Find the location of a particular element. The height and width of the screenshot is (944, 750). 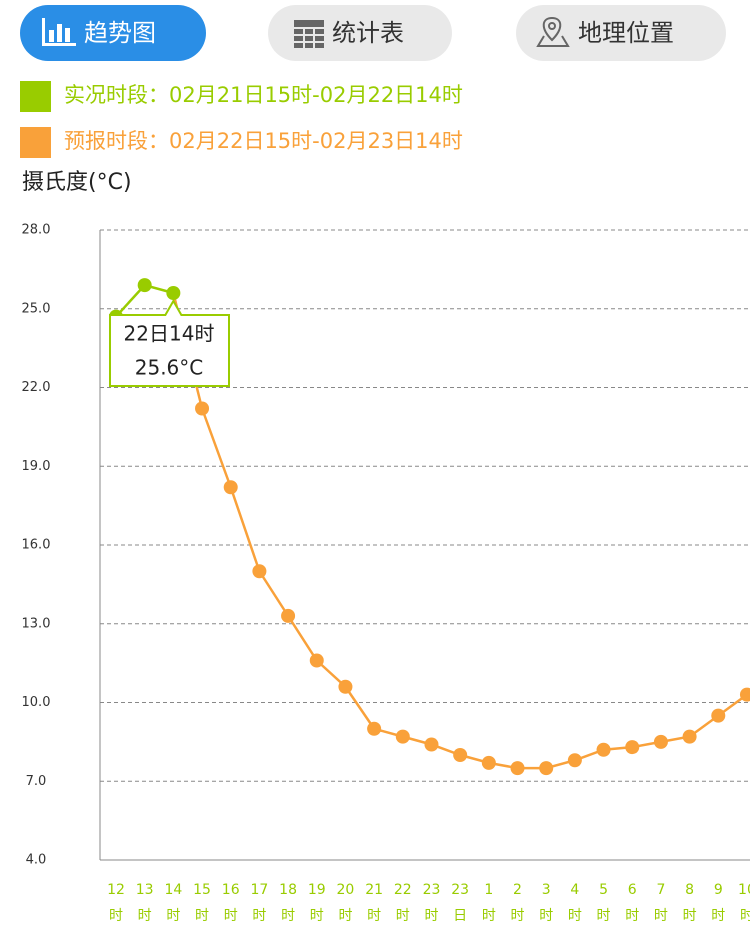

y-tick-label: 10.0 is located at coordinates (36, 702).